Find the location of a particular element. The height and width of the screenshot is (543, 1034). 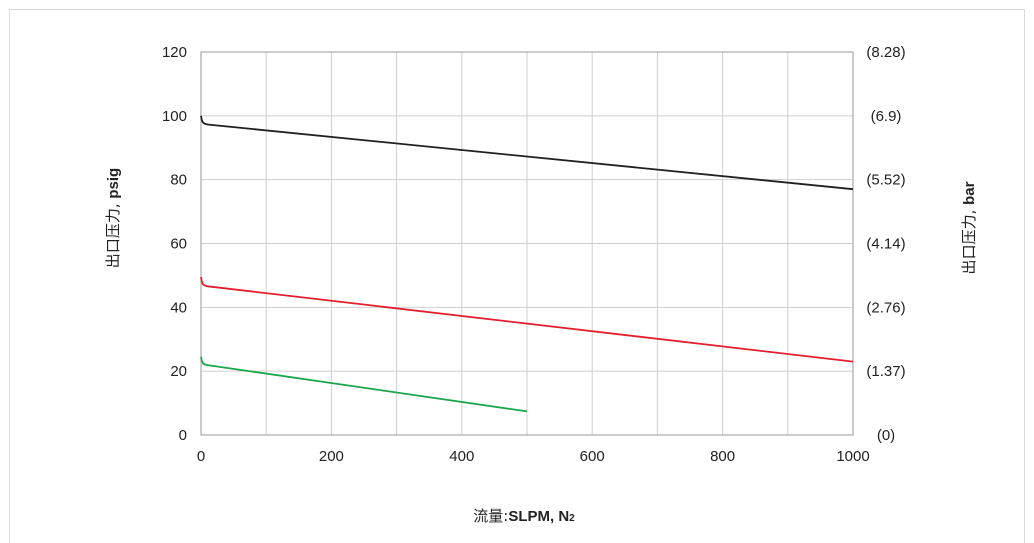

y-tick-label-left: 20 is located at coordinates (178, 371).